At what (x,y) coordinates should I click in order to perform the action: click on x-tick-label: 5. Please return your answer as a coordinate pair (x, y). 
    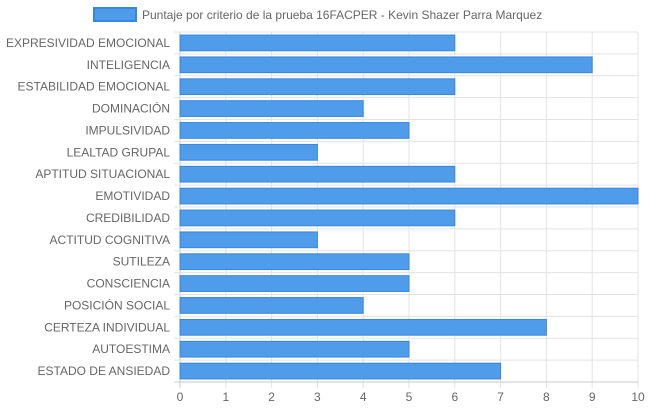
    Looking at the image, I should click on (409, 397).